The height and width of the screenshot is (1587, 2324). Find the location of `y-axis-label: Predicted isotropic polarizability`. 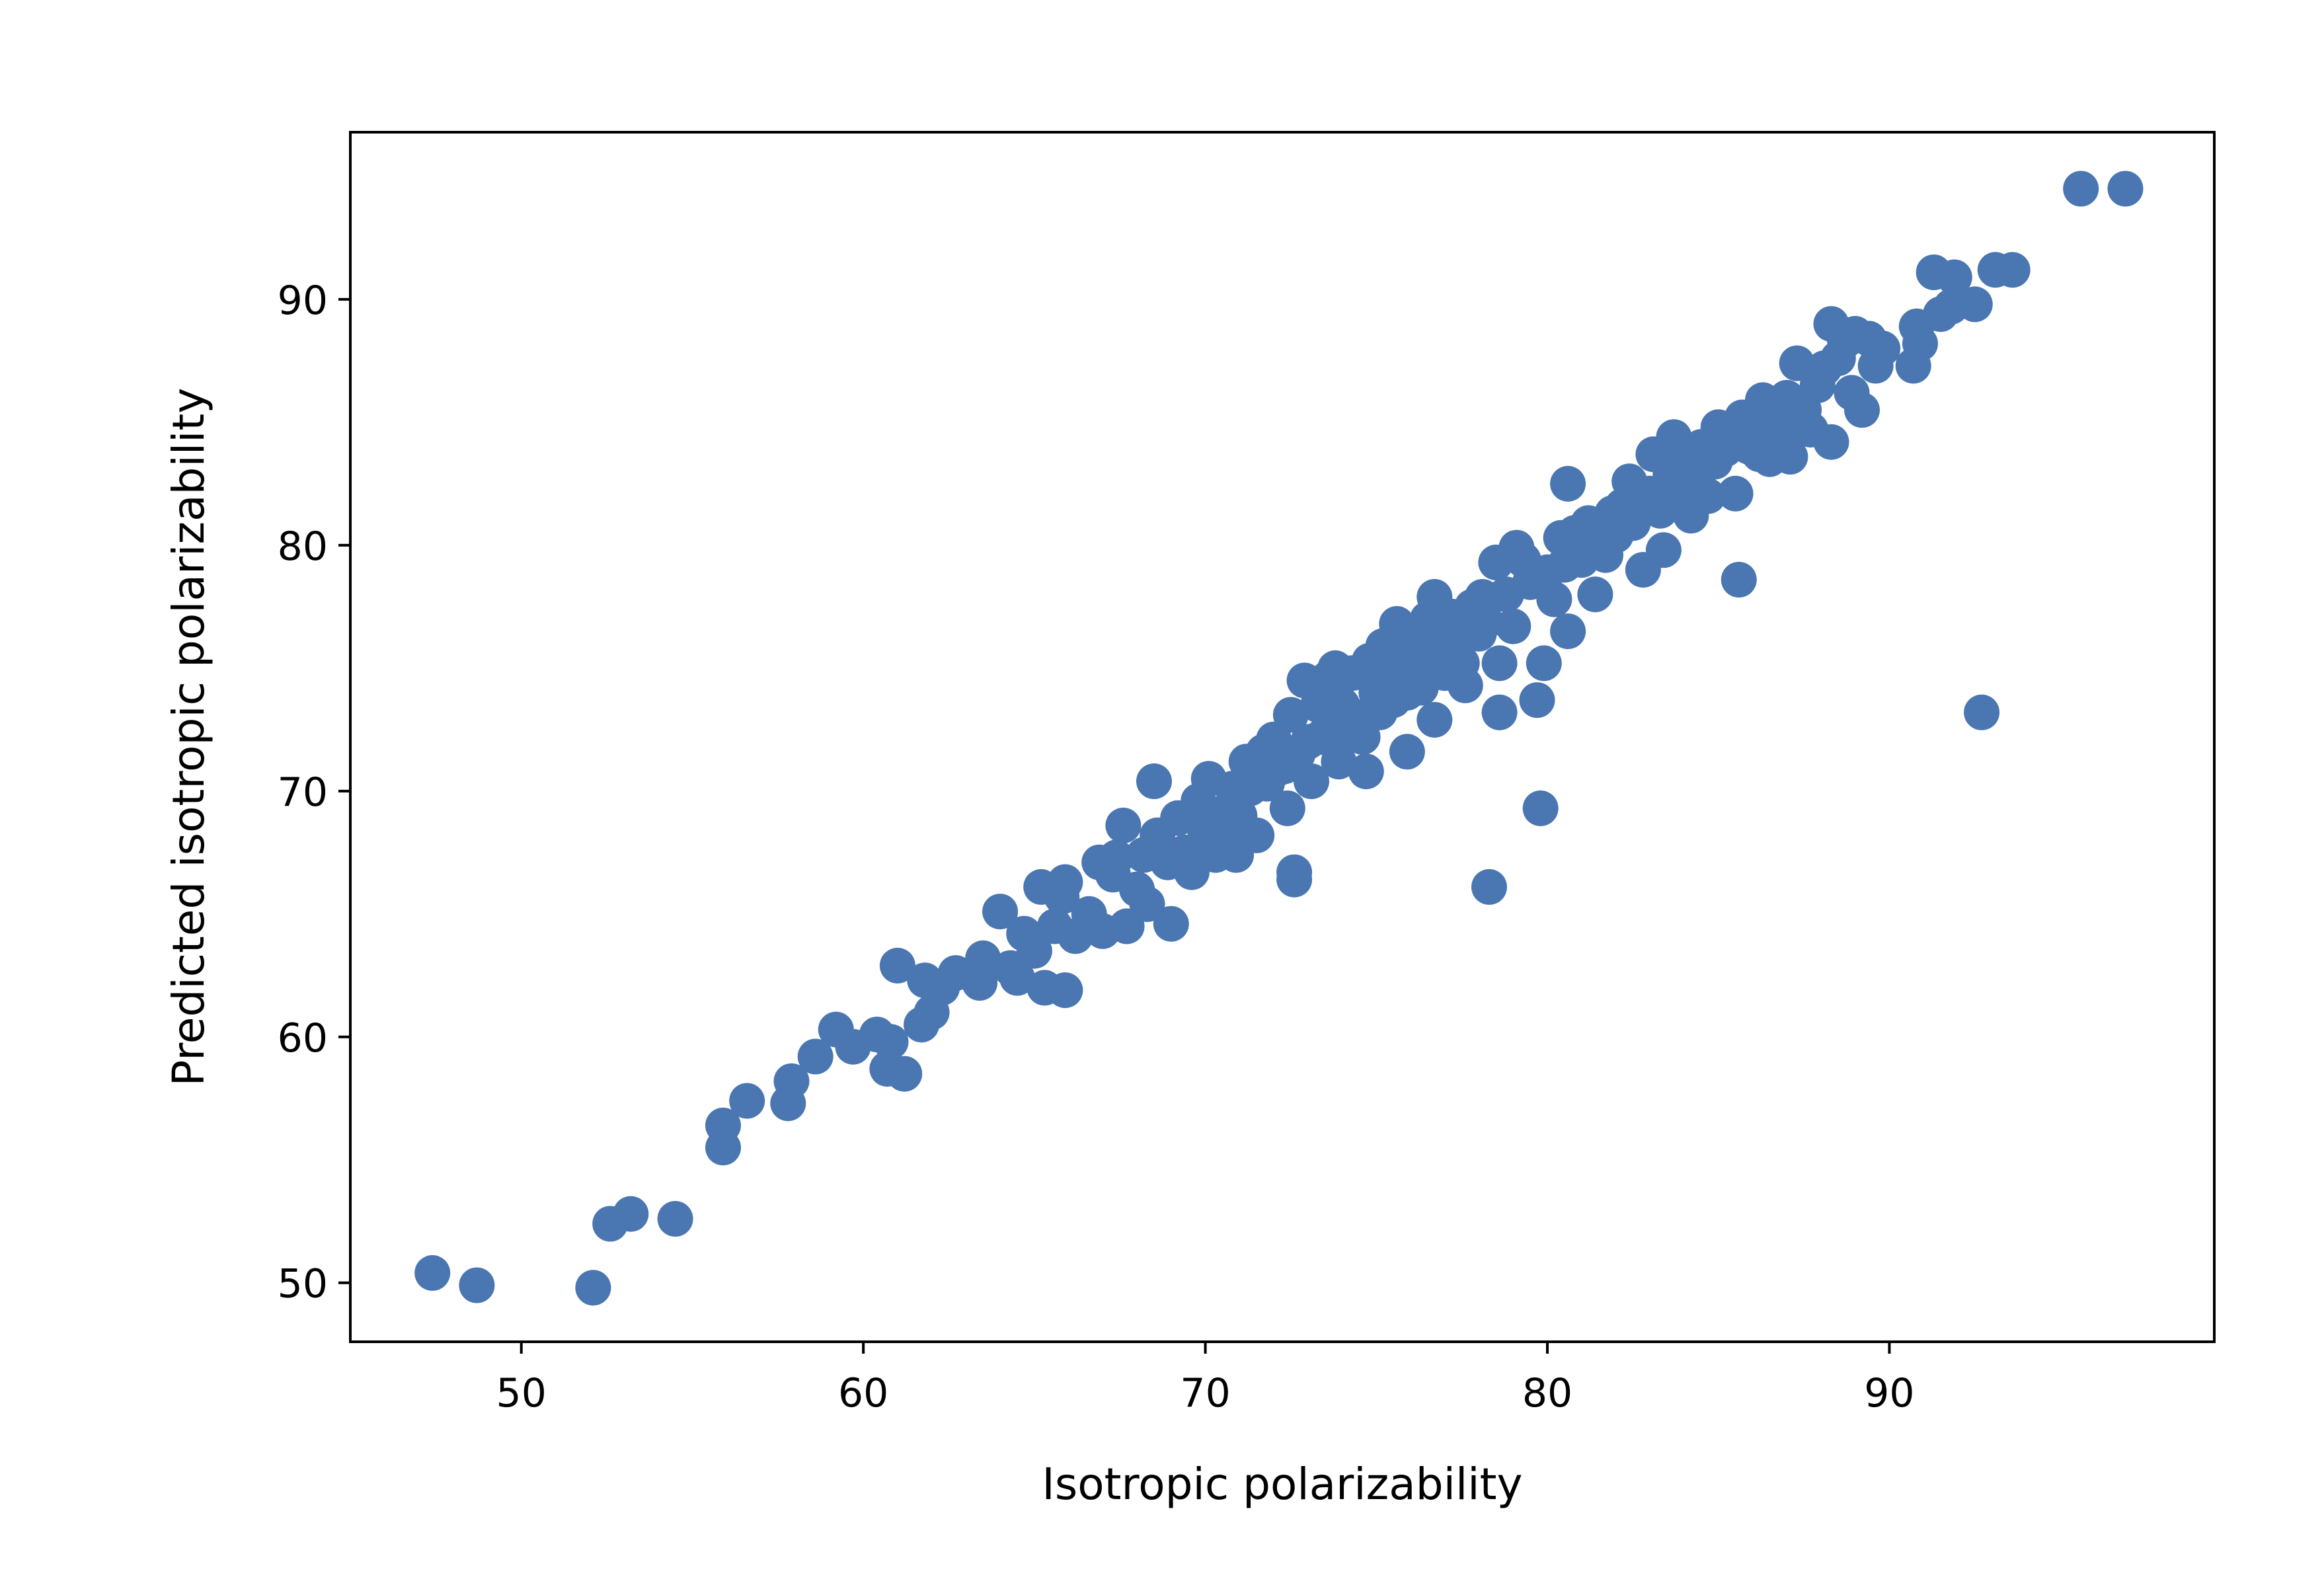

y-axis-label: Predicted isotropic polarizability is located at coordinates (188, 737).